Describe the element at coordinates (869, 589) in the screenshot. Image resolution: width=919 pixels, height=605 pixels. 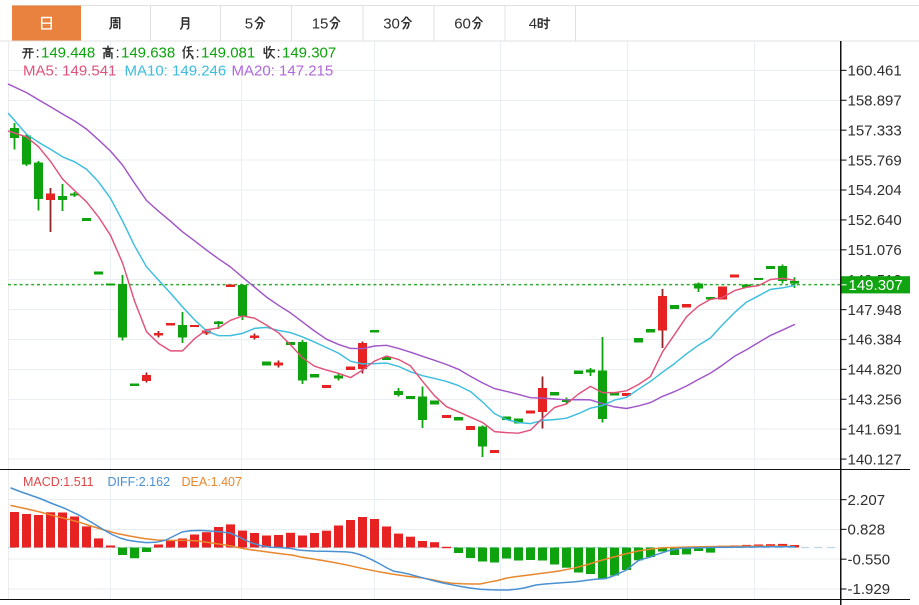
I see `svg-text: -1.929` at that location.